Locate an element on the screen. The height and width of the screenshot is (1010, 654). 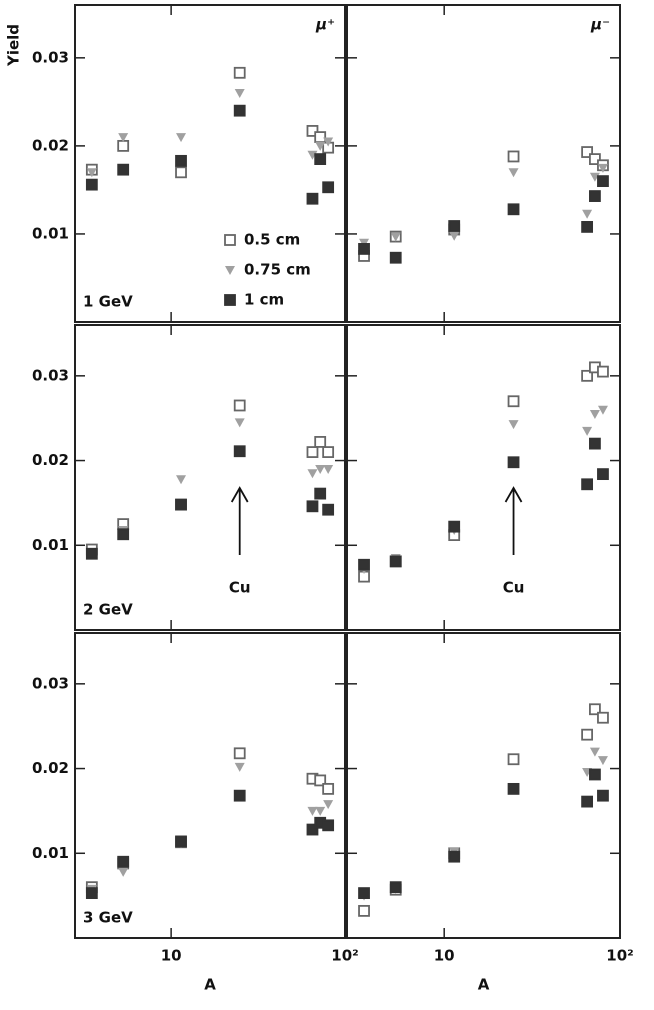
particle-label: μ⁺ is located at coordinates (325, 25).